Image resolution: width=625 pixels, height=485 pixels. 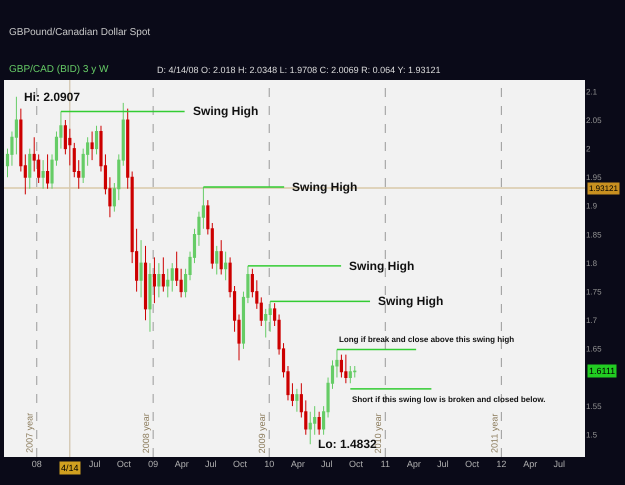 I want to click on ref-line-label: 1.93121, so click(x=603, y=188).